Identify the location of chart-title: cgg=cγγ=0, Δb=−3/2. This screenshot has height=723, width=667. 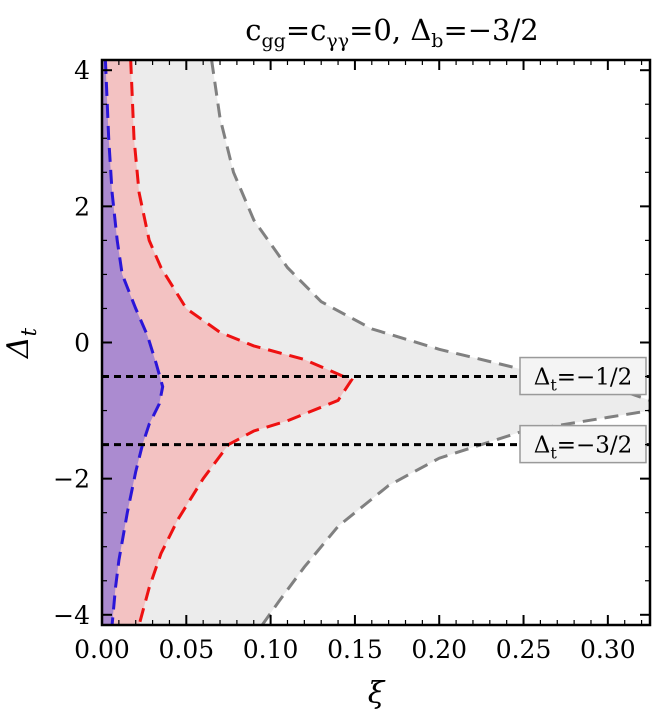
(391, 32).